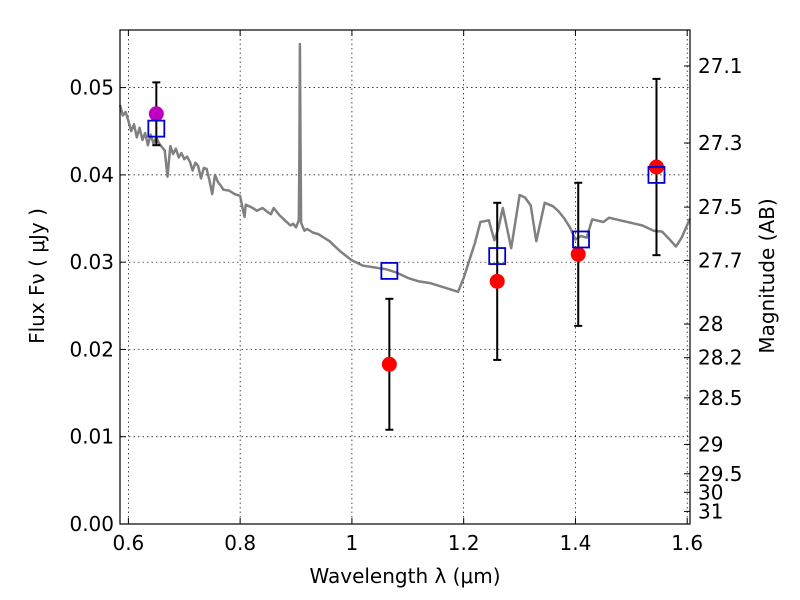 Image resolution: width=800 pixels, height=600 pixels. I want to click on x-tick-label: 1, so click(352, 543).